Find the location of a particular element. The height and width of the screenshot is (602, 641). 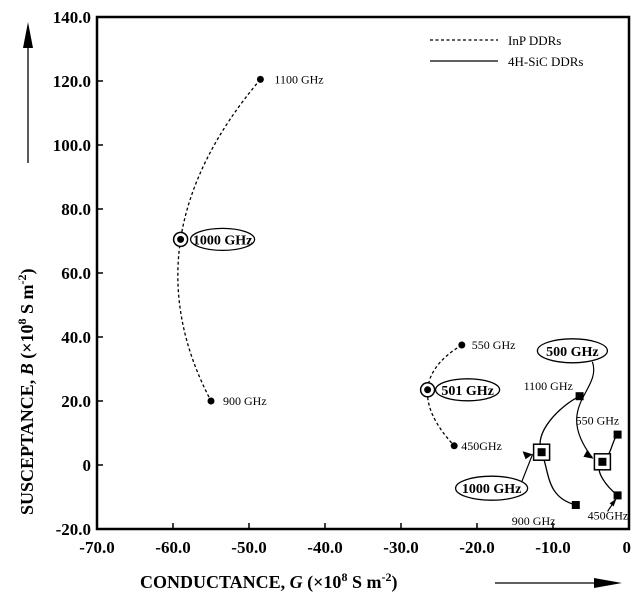

legend: InP DDRs 4H-SiC DDRs is located at coordinates (507, 51).